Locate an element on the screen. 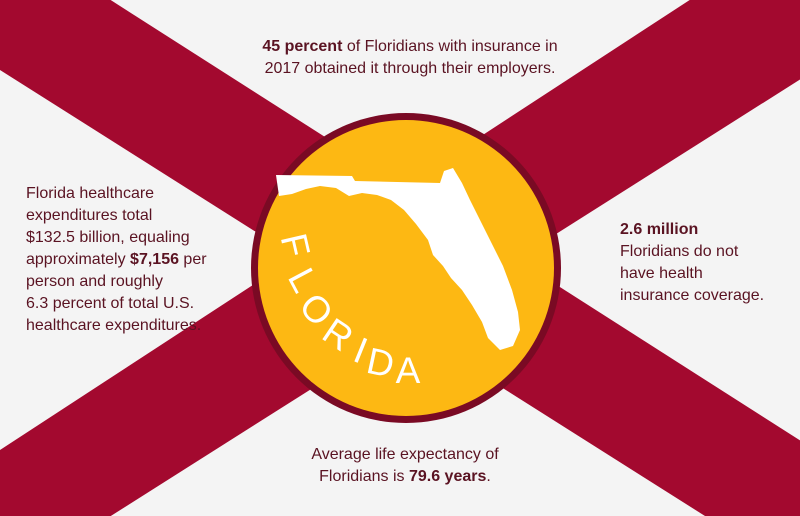  stat-life-expectancy-value: 79.6 years is located at coordinates (447, 476).